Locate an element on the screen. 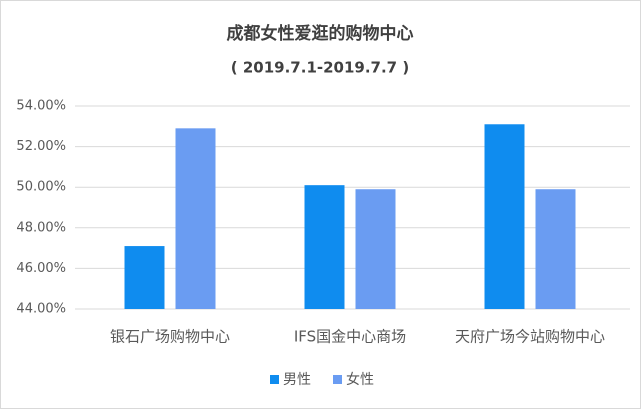 This screenshot has height=409, width=641. x-tick-label: 天府广场今站购物中心 is located at coordinates (530, 337).